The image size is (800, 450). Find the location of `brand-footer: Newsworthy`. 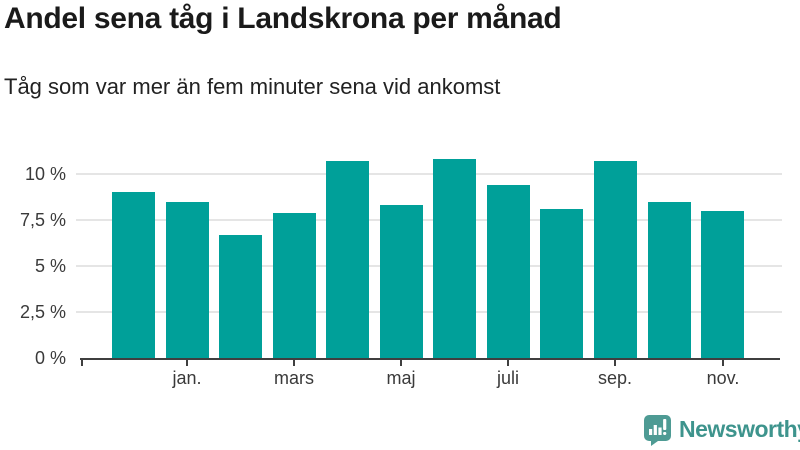

brand-footer: Newsworthy is located at coordinates (722, 430).